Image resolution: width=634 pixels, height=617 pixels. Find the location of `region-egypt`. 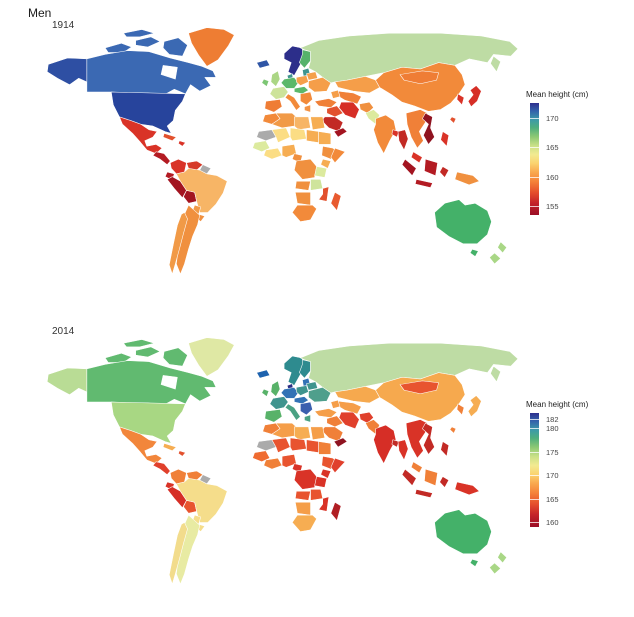

region-egypt is located at coordinates (318, 433).